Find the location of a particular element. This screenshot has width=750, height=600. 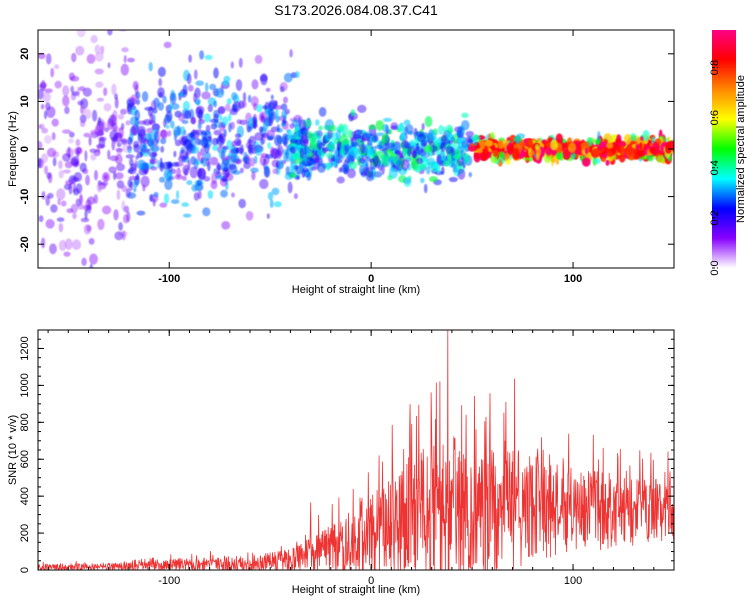

spectrogram-x-tick-label: 0 is located at coordinates (371, 279).